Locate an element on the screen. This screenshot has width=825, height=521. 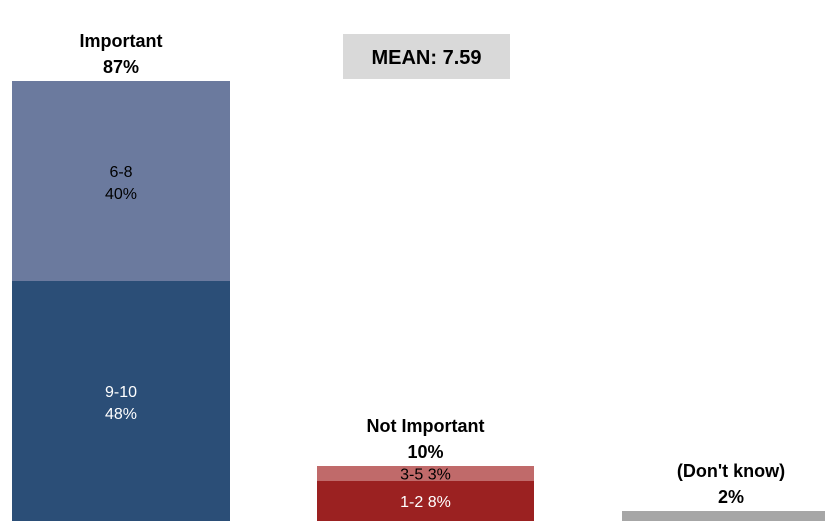
segment-percent-label: 3% is located at coordinates (437, 475).